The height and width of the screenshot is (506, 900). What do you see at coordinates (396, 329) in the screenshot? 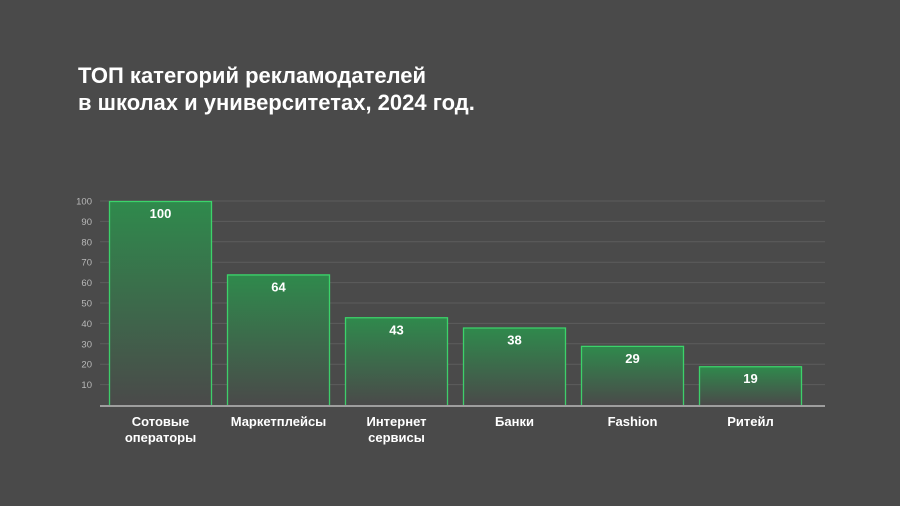
I see `value-label-2: 43` at bounding box center [396, 329].